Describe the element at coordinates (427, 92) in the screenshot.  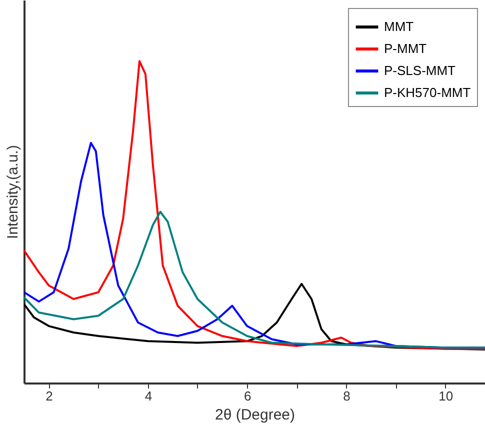
I see `legend-label: P-KH570-MMT` at that location.